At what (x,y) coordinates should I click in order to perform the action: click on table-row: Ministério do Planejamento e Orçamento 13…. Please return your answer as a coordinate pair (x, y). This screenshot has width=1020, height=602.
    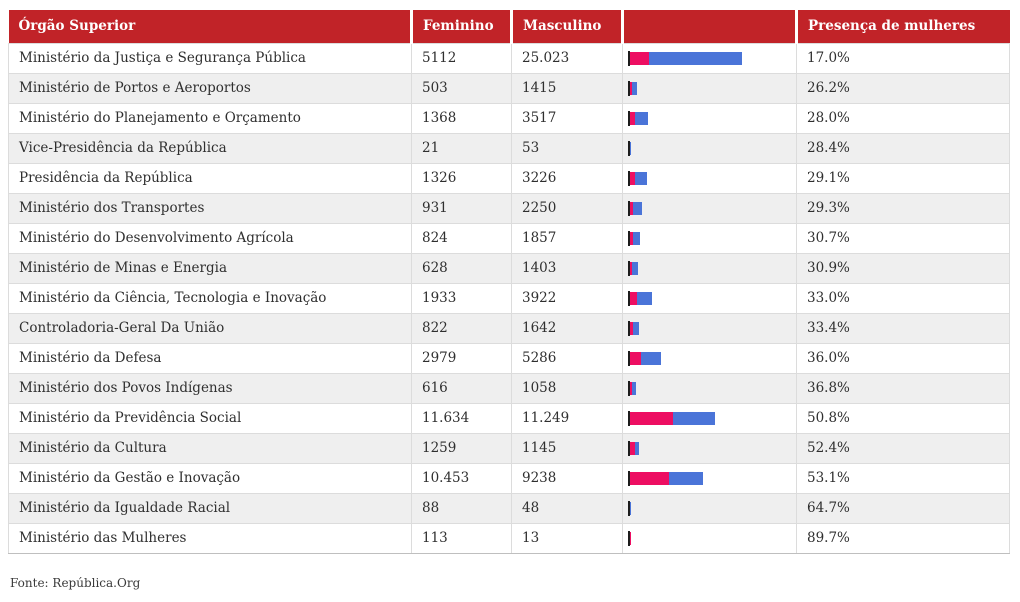
    Looking at the image, I should click on (509, 118).